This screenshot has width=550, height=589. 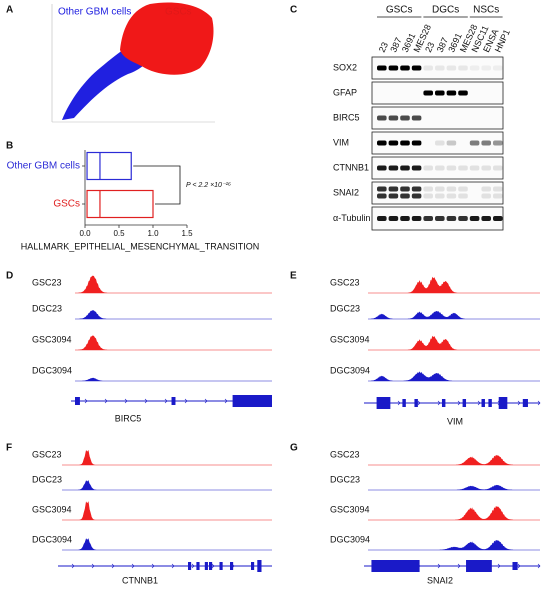 What do you see at coordinates (294, 448) in the screenshot?
I see `panel-label: G` at bounding box center [294, 448].